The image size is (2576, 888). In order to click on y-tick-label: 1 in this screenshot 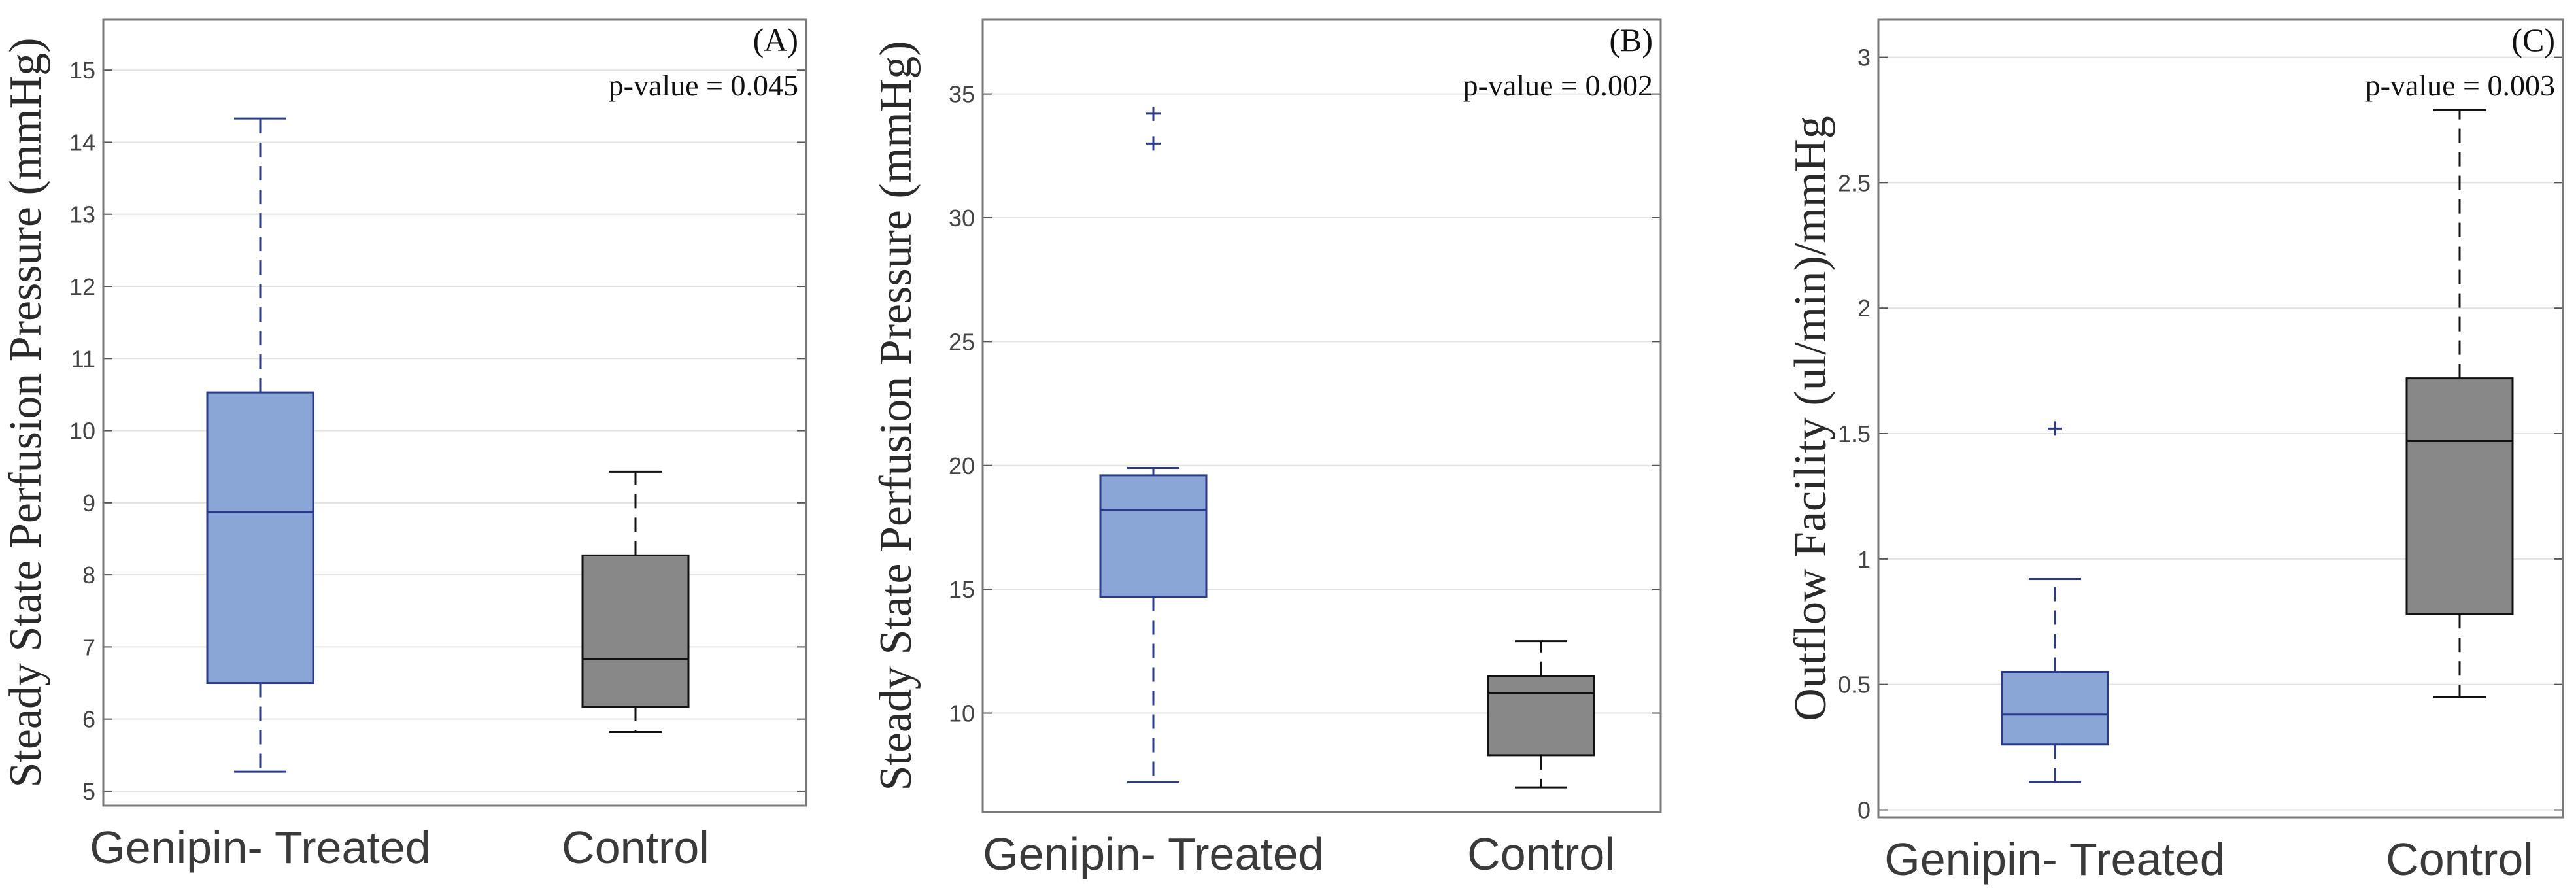, I will do `click(1864, 559)`.